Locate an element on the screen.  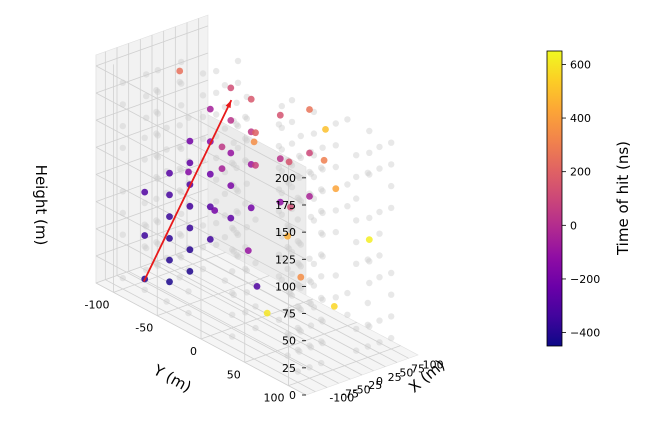
x-tick-label: -25 is located at coordinates (373, 385).